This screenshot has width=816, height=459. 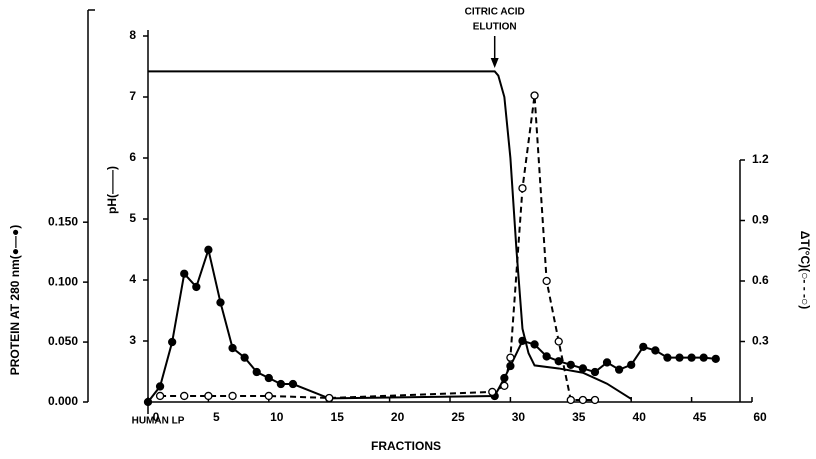 What do you see at coordinates (458, 417) in the screenshot?
I see `x-tick-label: 25` at bounding box center [458, 417].